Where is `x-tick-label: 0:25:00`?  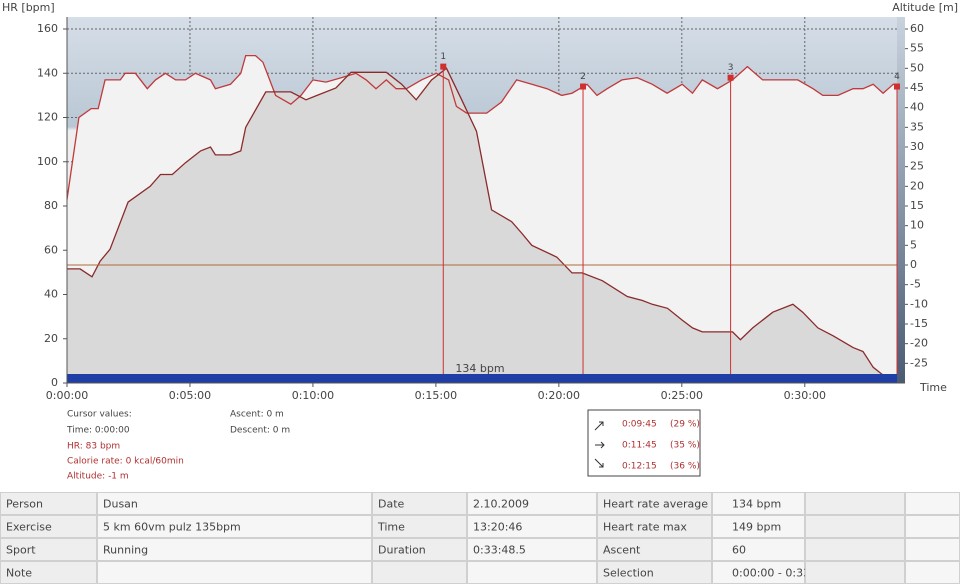 x-tick-label: 0:25:00 is located at coordinates (682, 395).